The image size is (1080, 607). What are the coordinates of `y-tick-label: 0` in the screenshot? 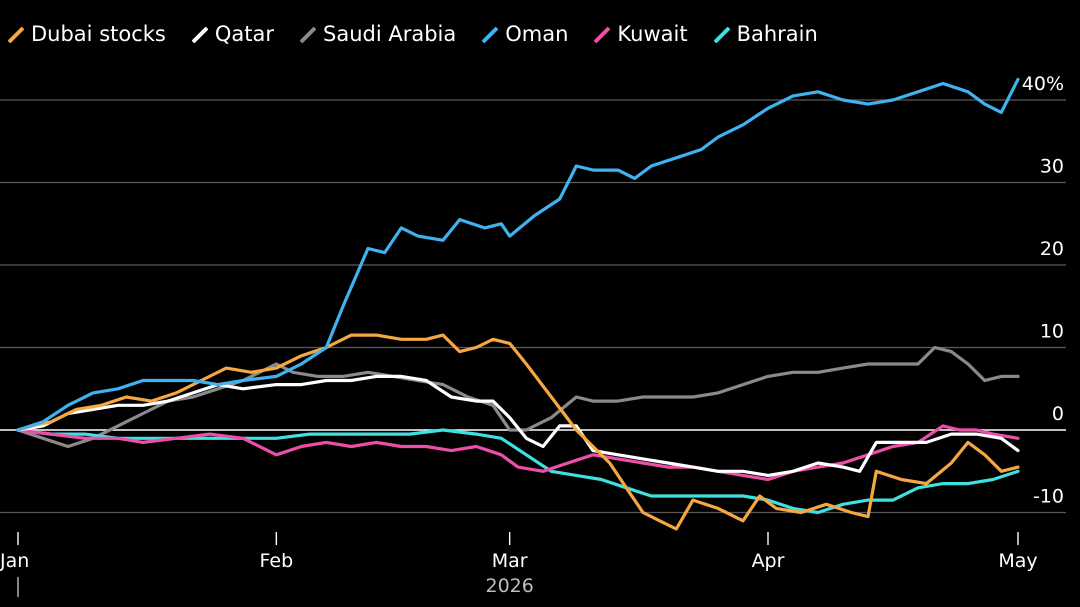 It's located at (1058, 414).